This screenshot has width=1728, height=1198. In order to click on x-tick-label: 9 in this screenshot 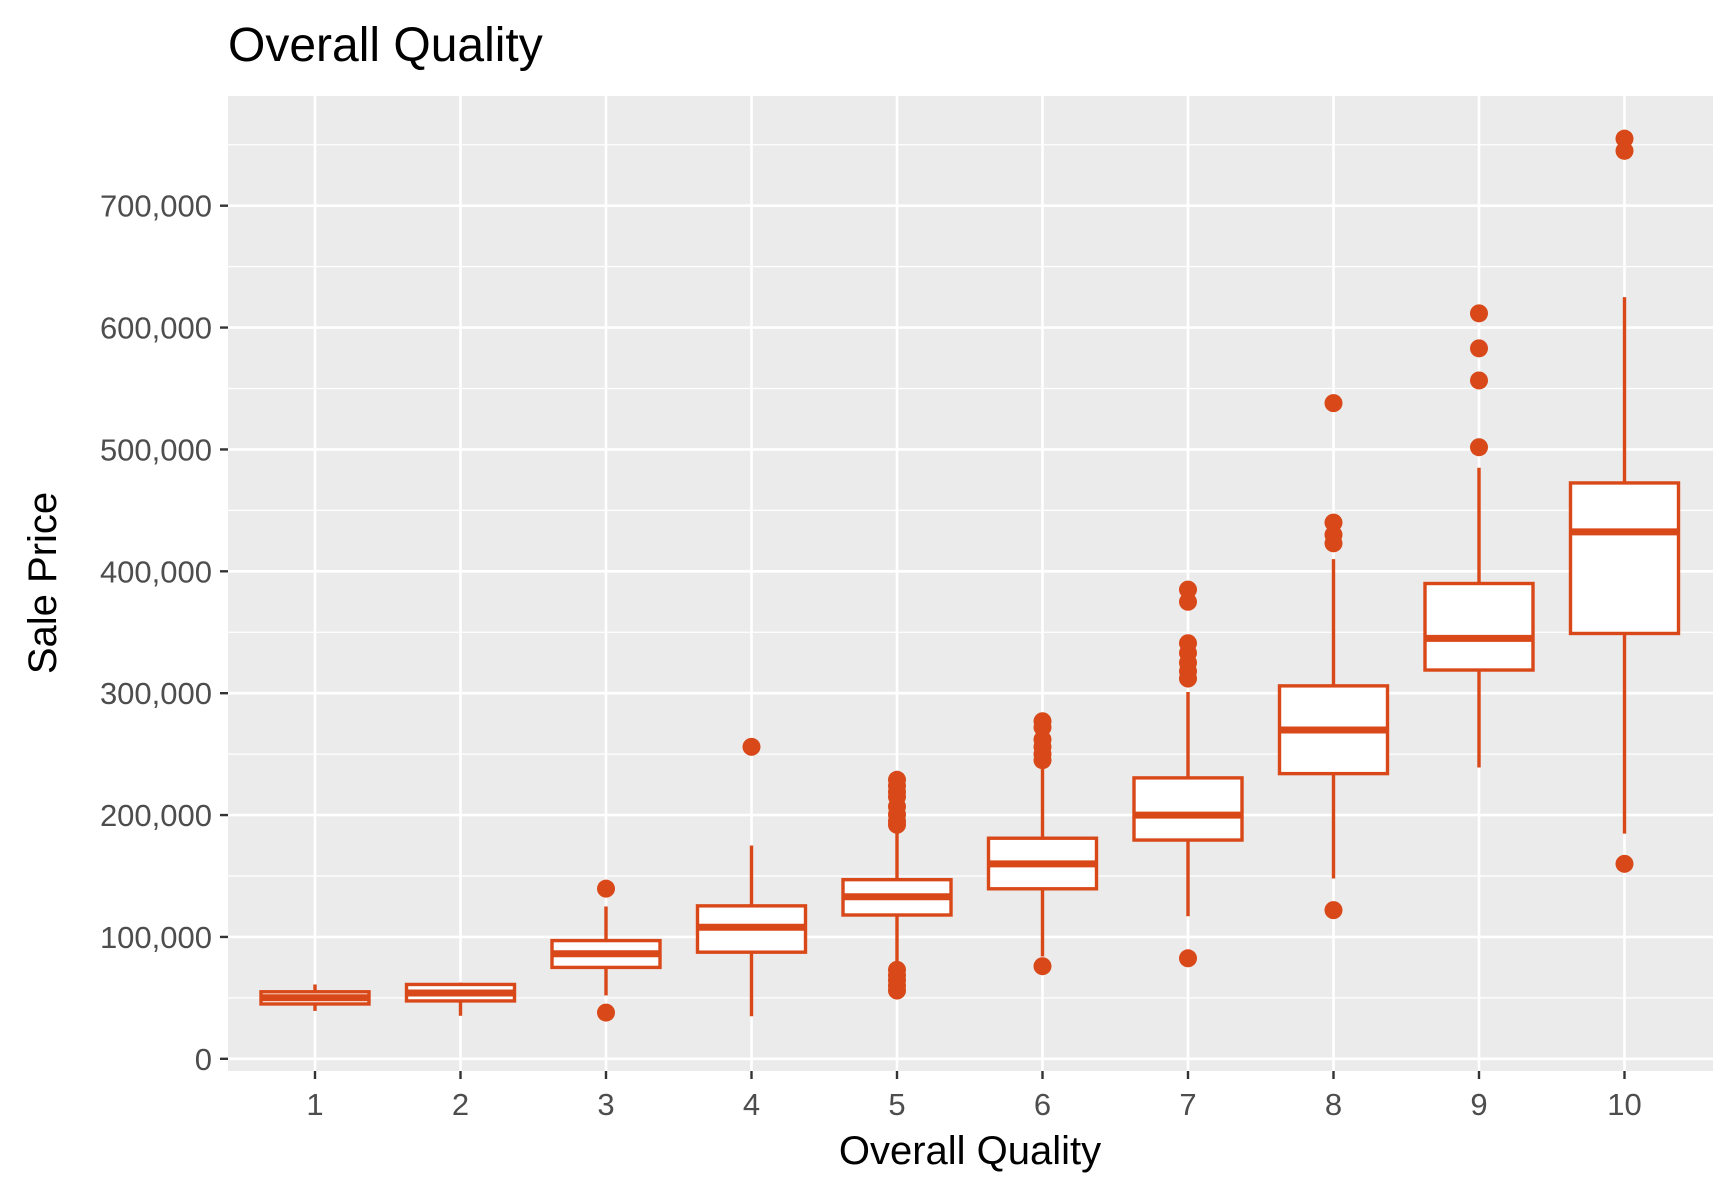, I will do `click(1478, 1104)`.